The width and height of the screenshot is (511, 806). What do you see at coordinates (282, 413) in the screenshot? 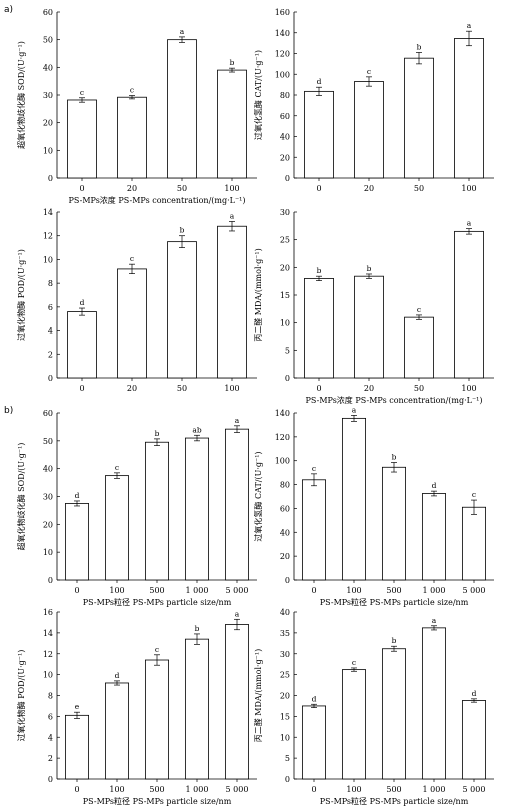
I see `y-tick-label: 140` at bounding box center [282, 413].